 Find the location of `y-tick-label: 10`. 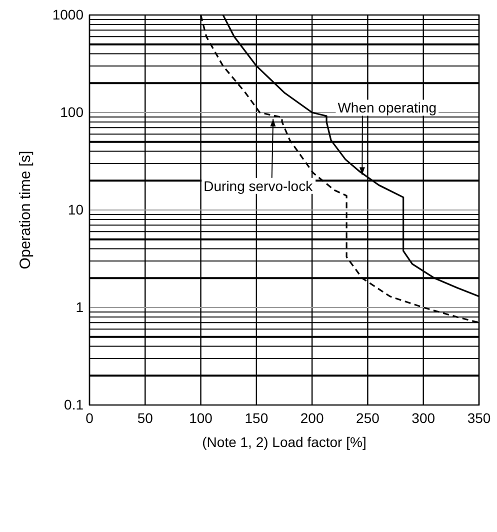

y-tick-label: 10 is located at coordinates (76, 209).